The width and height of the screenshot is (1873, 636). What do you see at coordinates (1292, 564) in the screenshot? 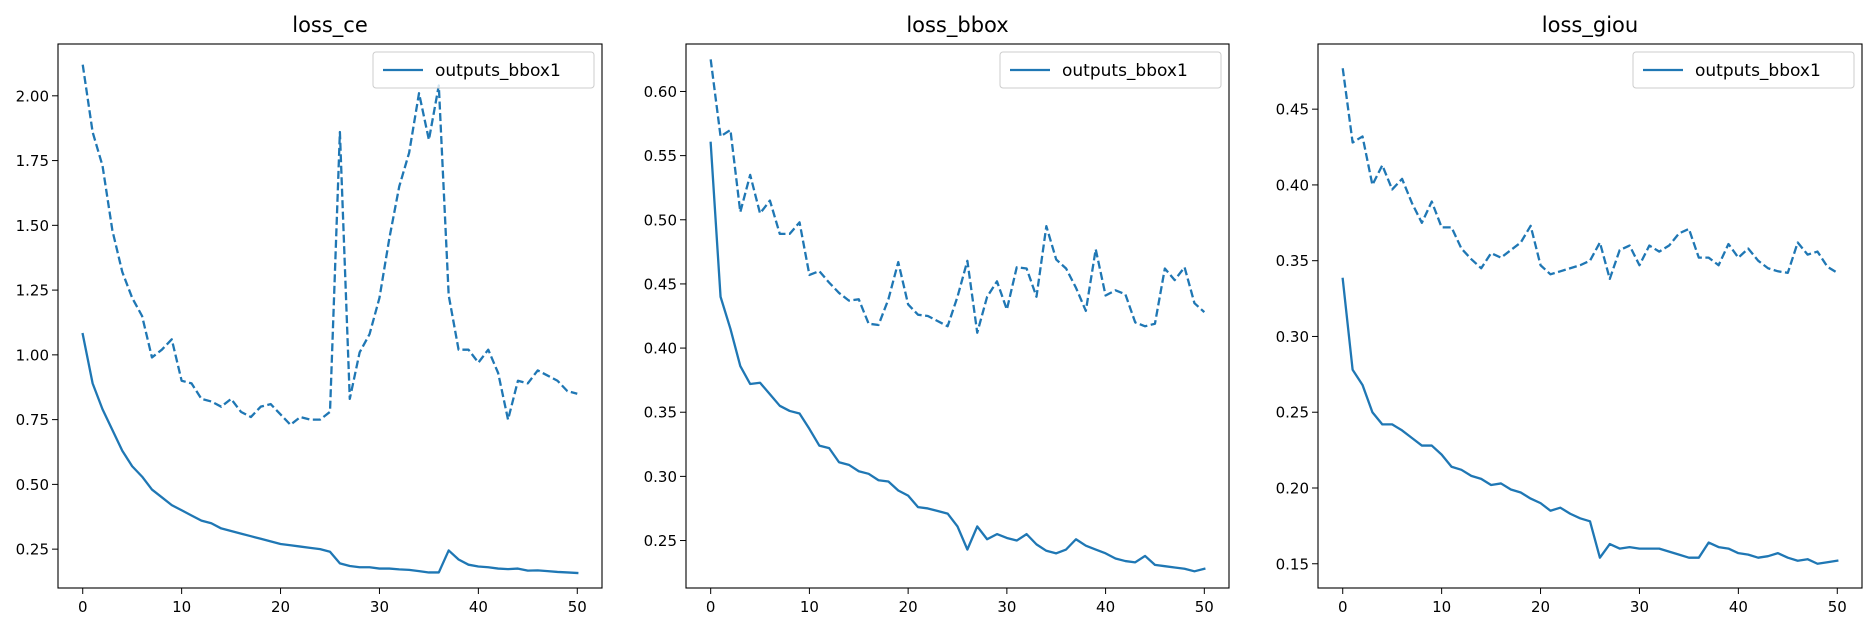
I see `y-tick-label: 0.15` at bounding box center [1292, 564].